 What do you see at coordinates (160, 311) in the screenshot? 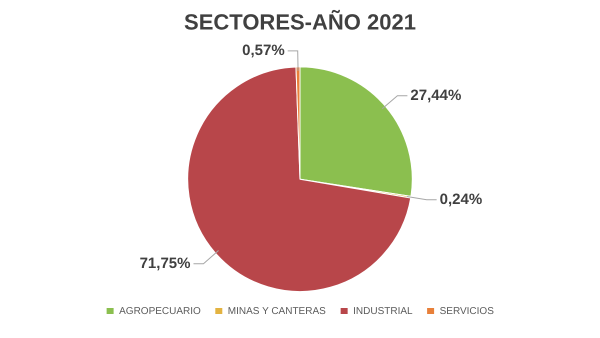
I see `legend-label: AGROPECUARIO` at bounding box center [160, 311].